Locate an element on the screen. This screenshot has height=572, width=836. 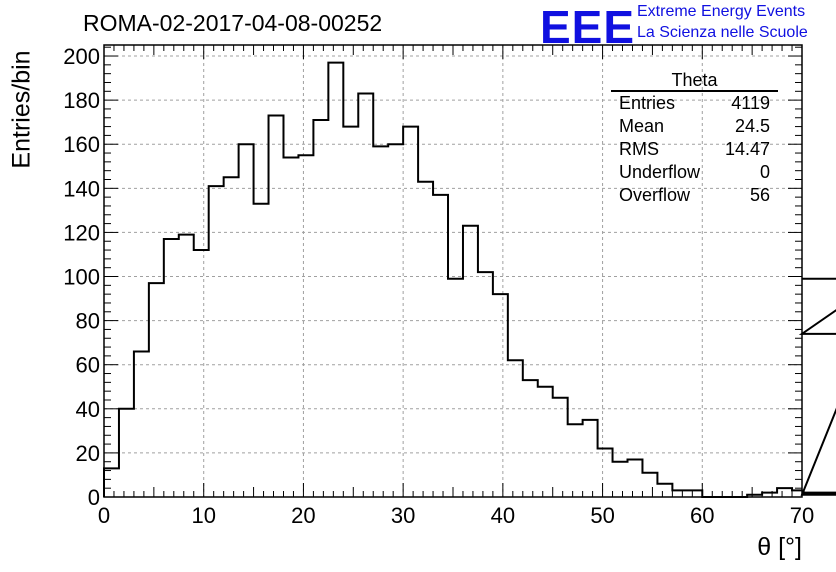
chart-title: ROMA-02-2017-04-08-00252 is located at coordinates (233, 23).